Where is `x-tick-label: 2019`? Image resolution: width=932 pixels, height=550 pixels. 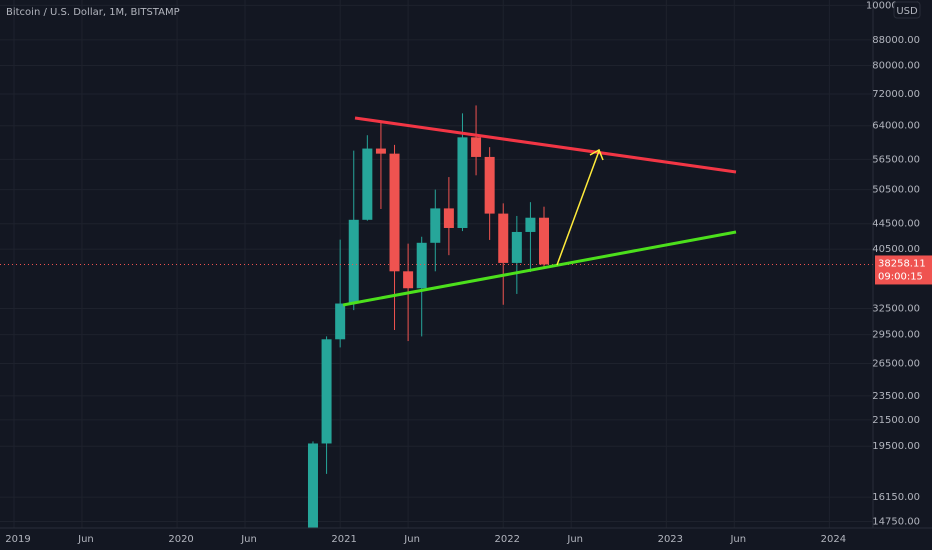 x-tick-label: 2019 is located at coordinates (17, 539).